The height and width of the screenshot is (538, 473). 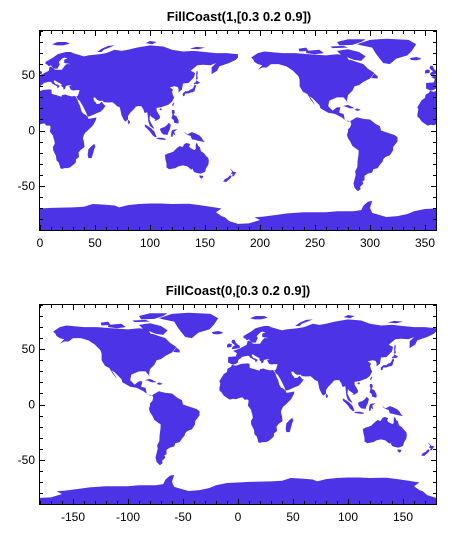 I want to click on x-tick-label: 300, so click(x=370, y=243).